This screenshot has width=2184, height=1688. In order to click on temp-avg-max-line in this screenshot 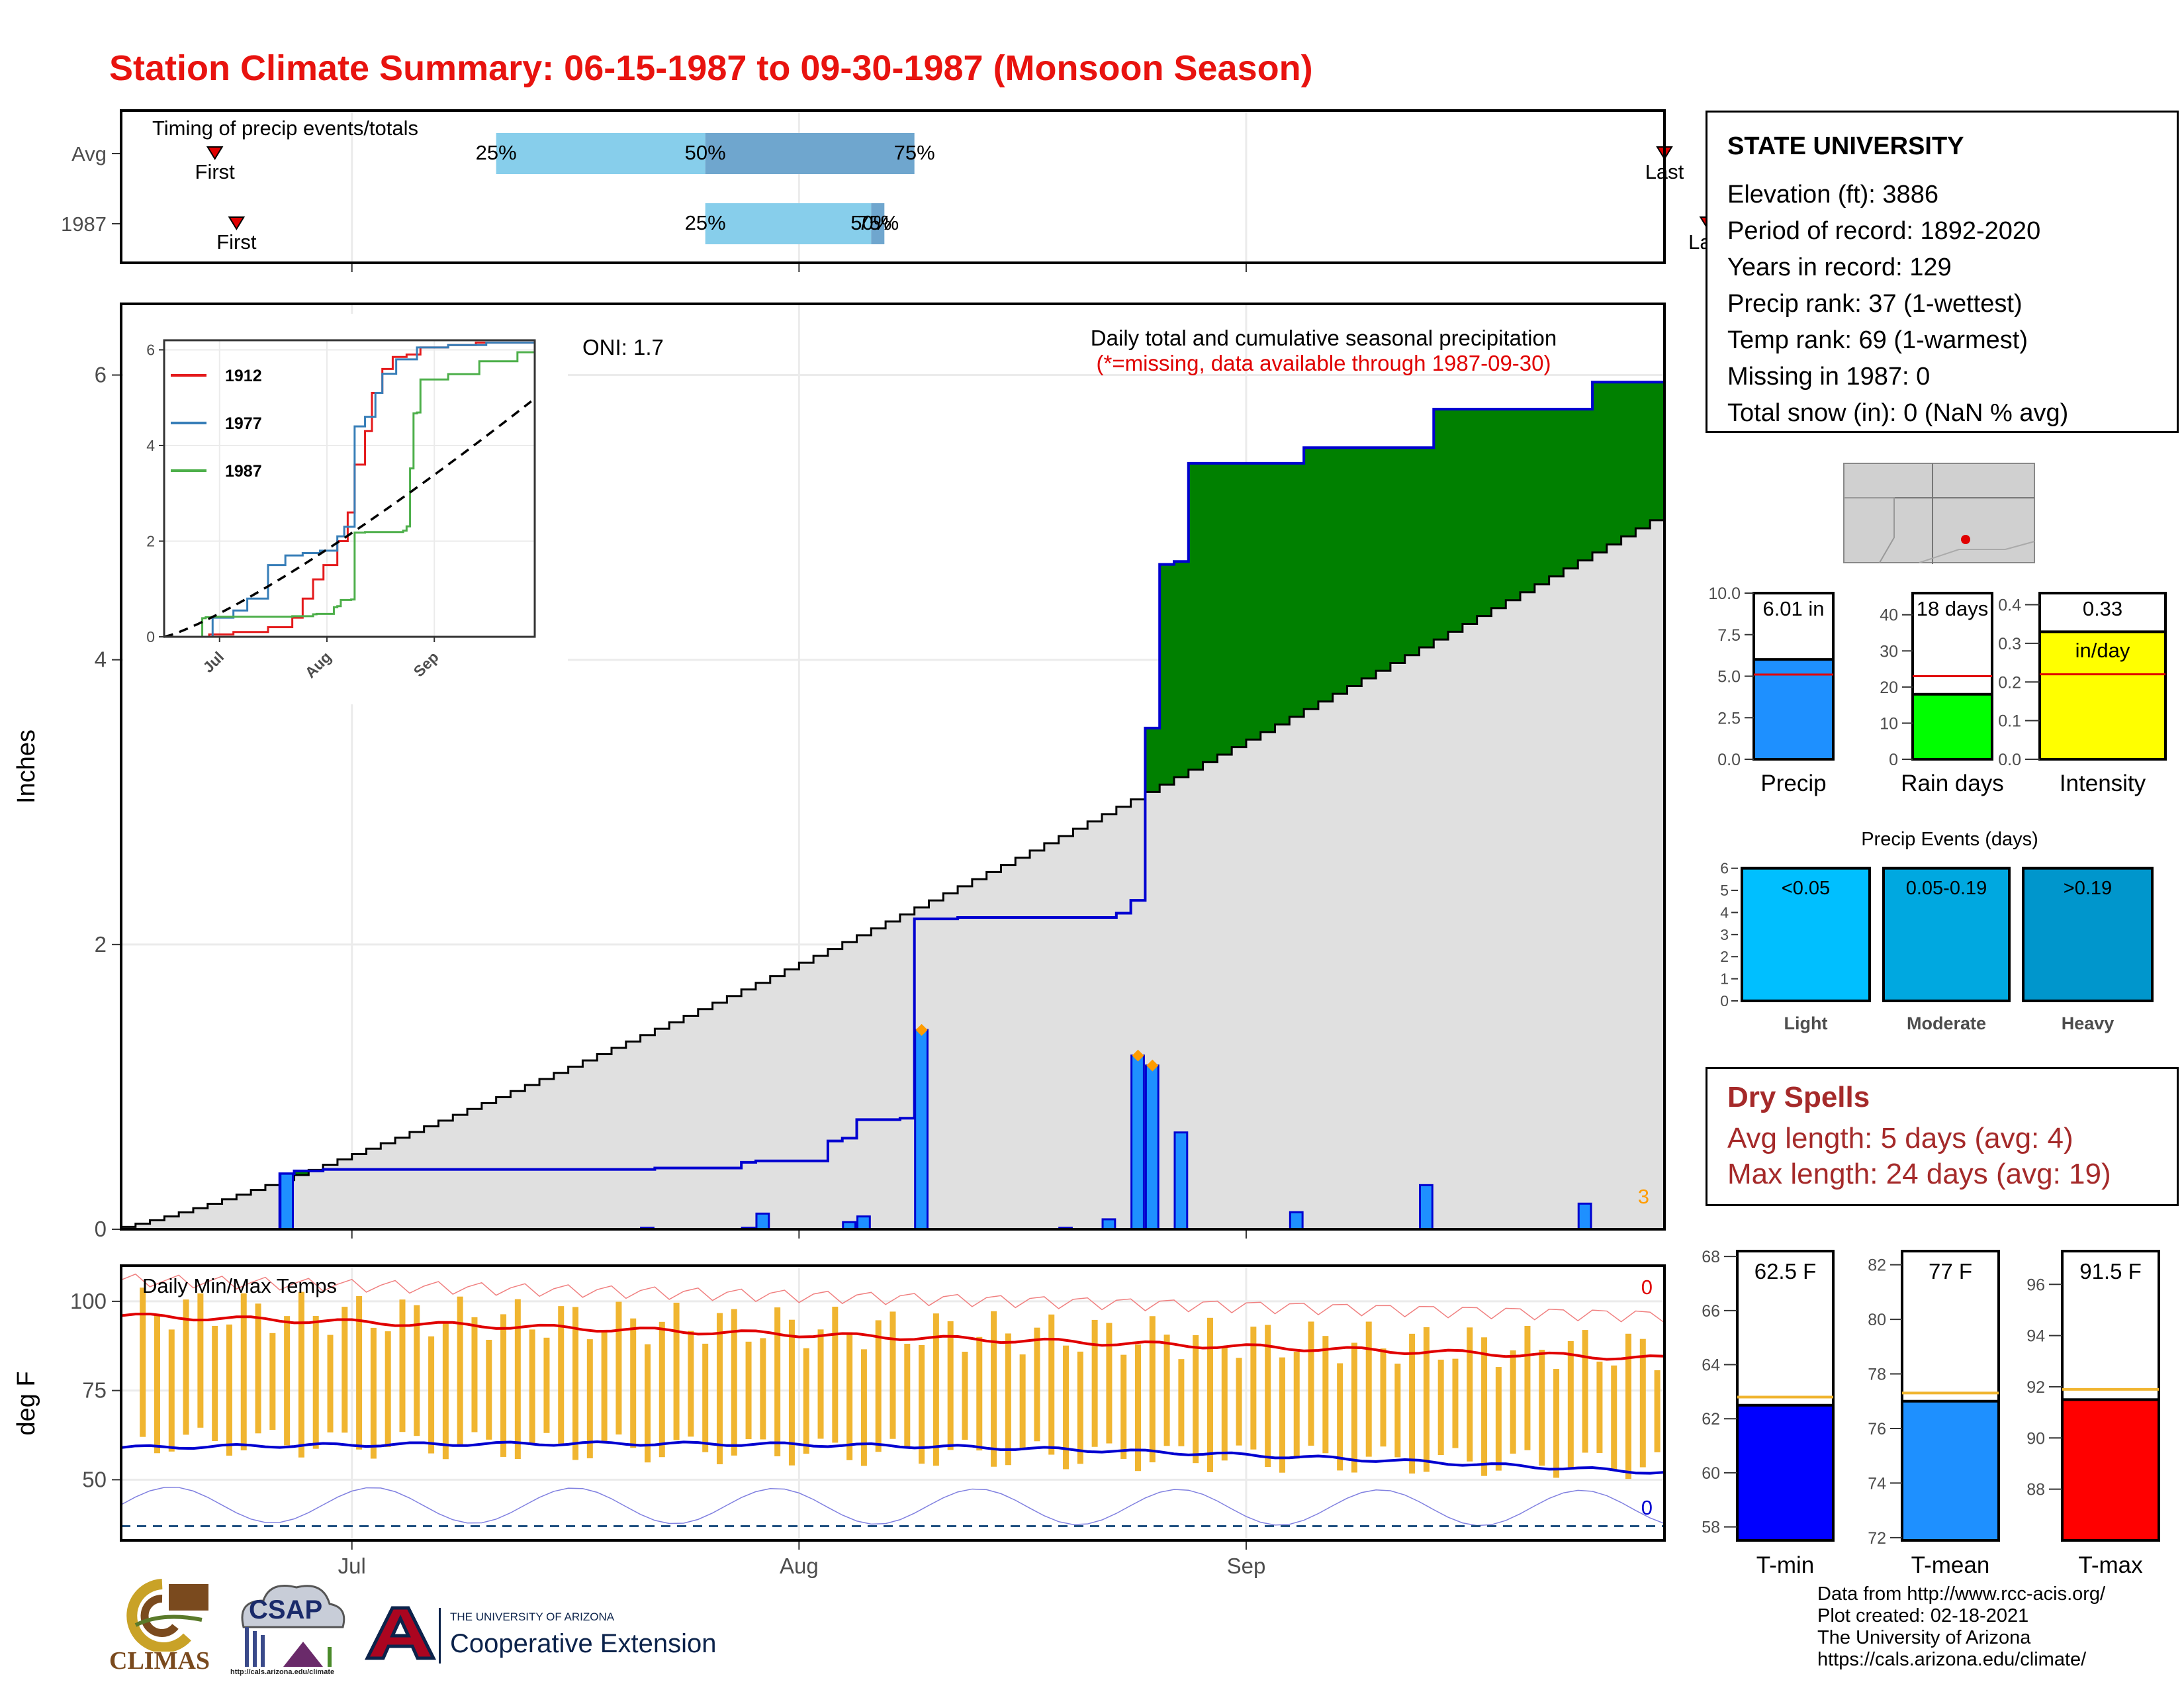, I will do `click(893, 1336)`.